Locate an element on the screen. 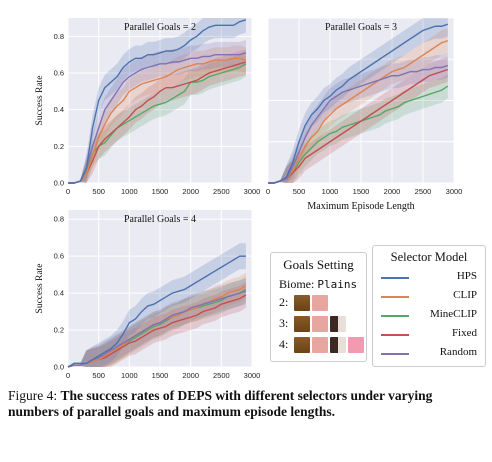 Image resolution: width=492 pixels, height=462 pixels. goals-row-2: 2: is located at coordinates (304, 303).